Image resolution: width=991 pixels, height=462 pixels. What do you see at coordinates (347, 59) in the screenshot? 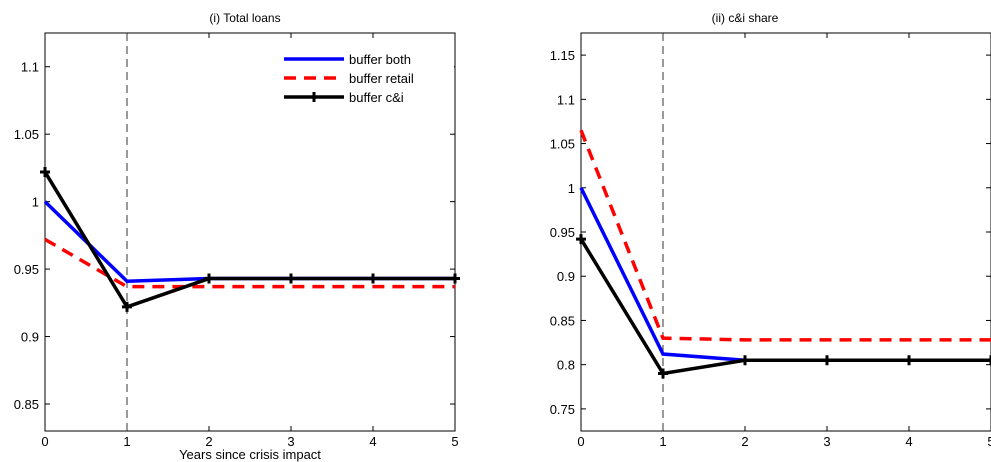
I see `legend-item-buffer-both: buffer both` at bounding box center [347, 59].